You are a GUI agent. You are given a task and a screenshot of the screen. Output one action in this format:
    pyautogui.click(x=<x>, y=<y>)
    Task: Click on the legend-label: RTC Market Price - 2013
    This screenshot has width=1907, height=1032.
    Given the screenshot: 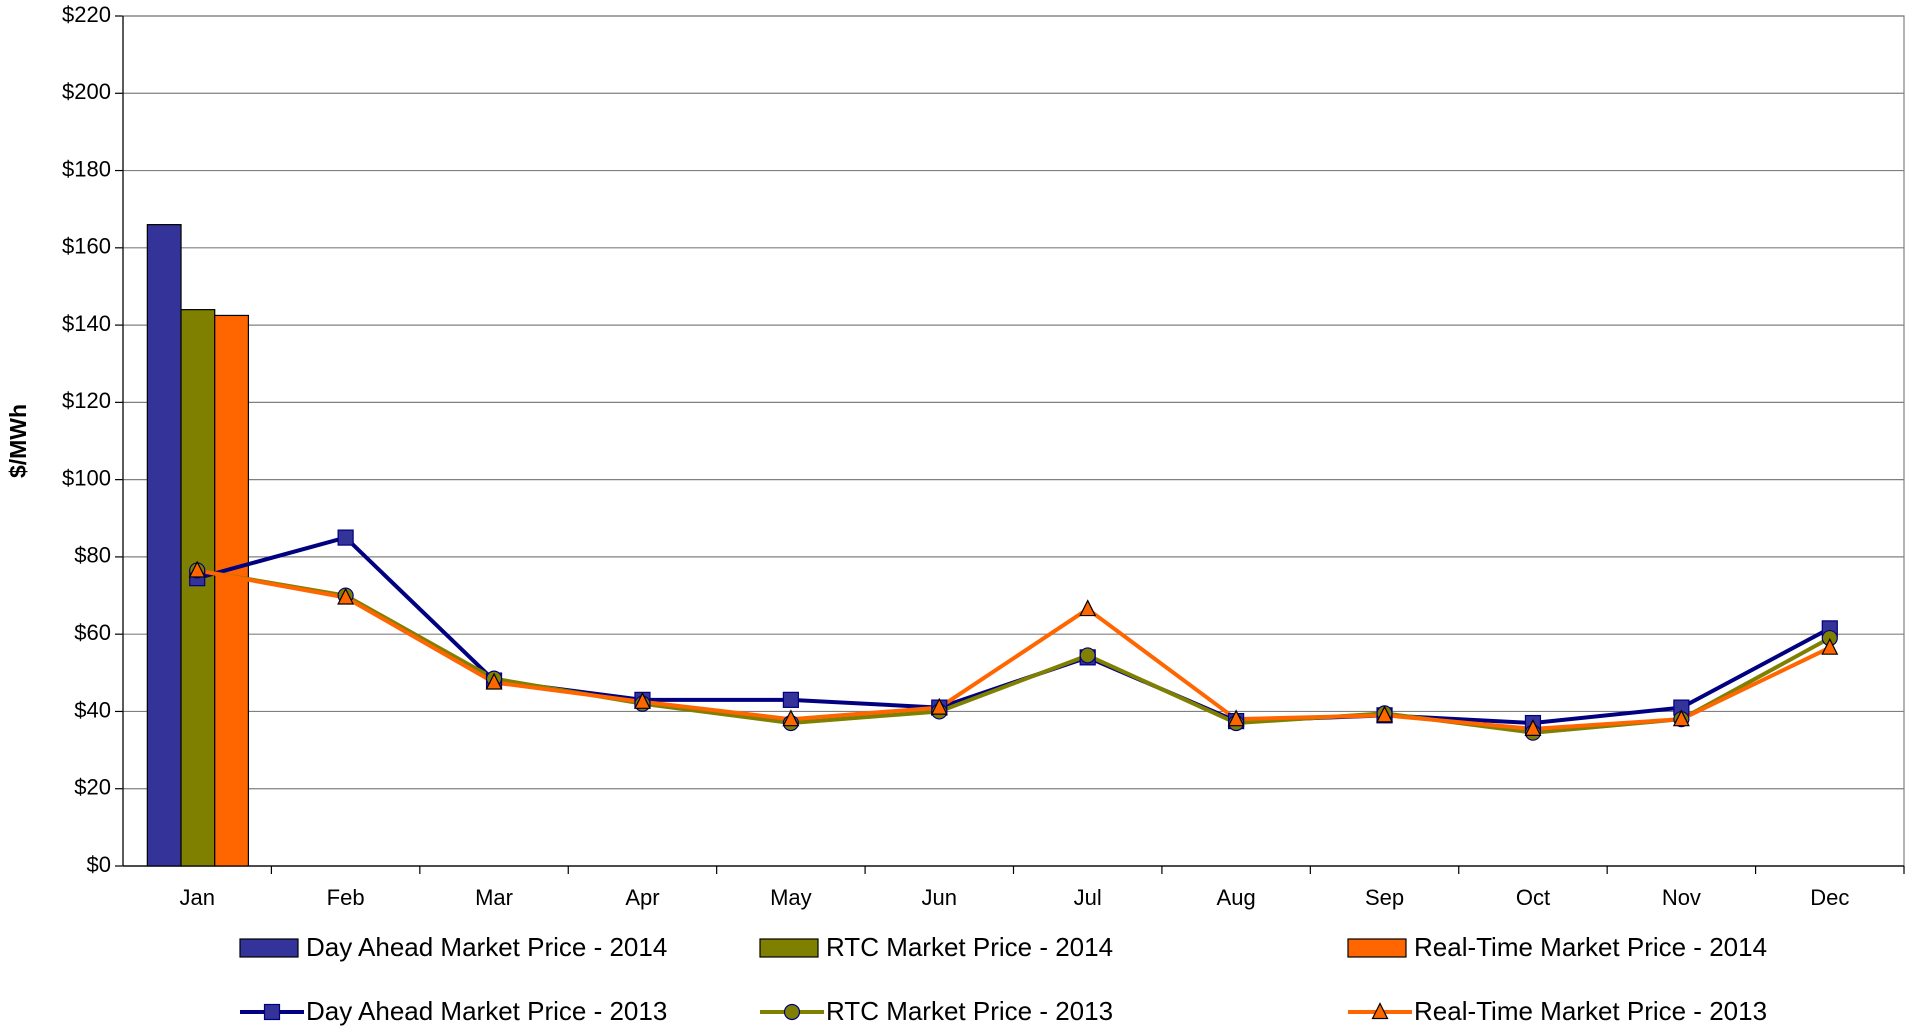 What is the action you would take?
    pyautogui.click(x=969, y=1011)
    